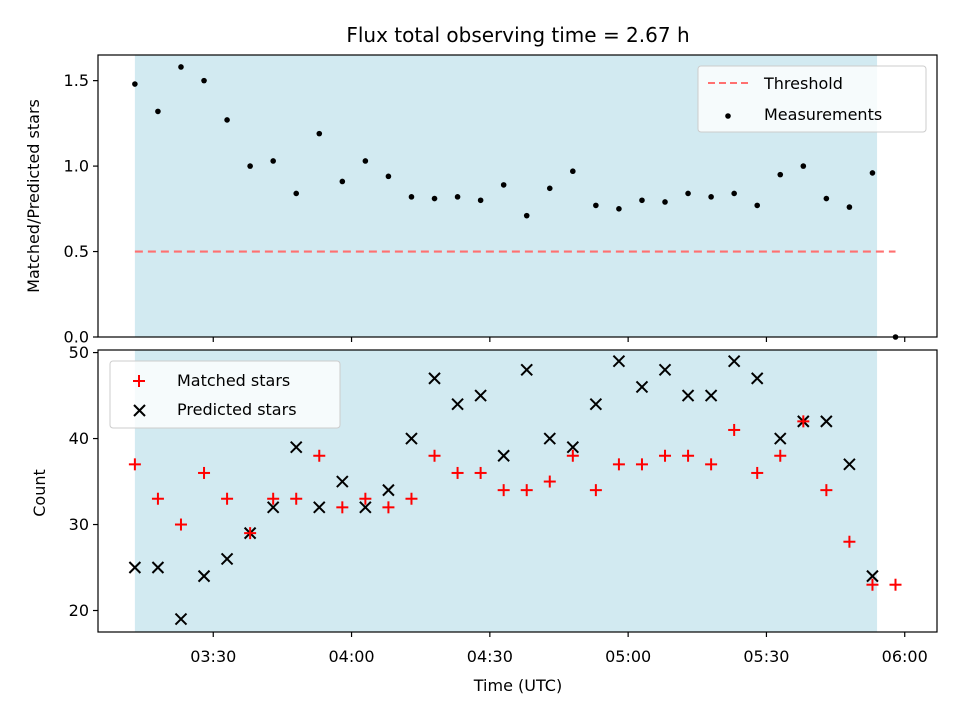 Image resolution: width=960 pixels, height=720 pixels. I want to click on bottom-legend: Matched stars Predicted stars, so click(225, 394).